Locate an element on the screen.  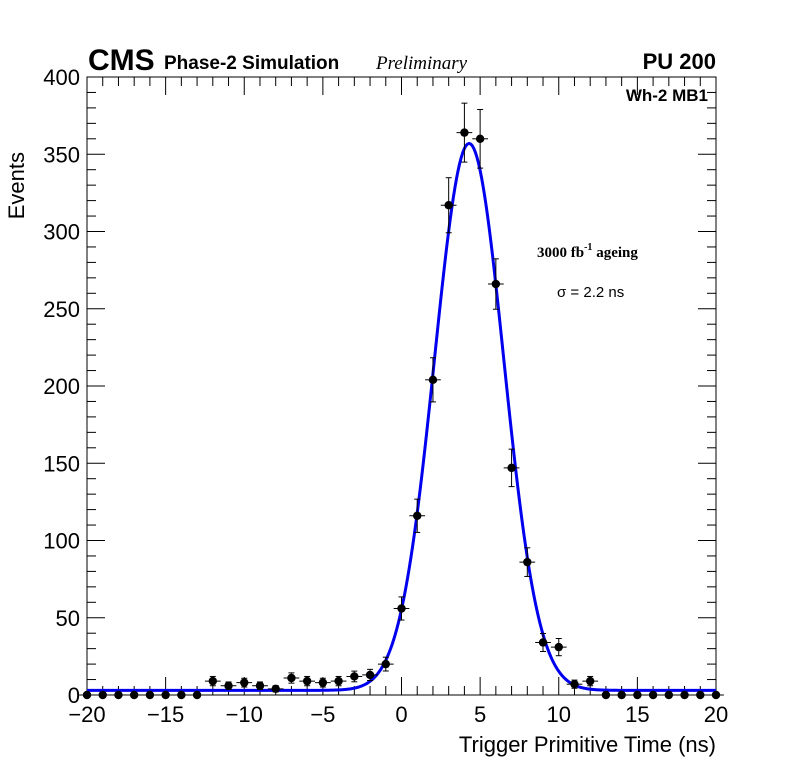
x-tick-label: −5 is located at coordinates (322, 714).